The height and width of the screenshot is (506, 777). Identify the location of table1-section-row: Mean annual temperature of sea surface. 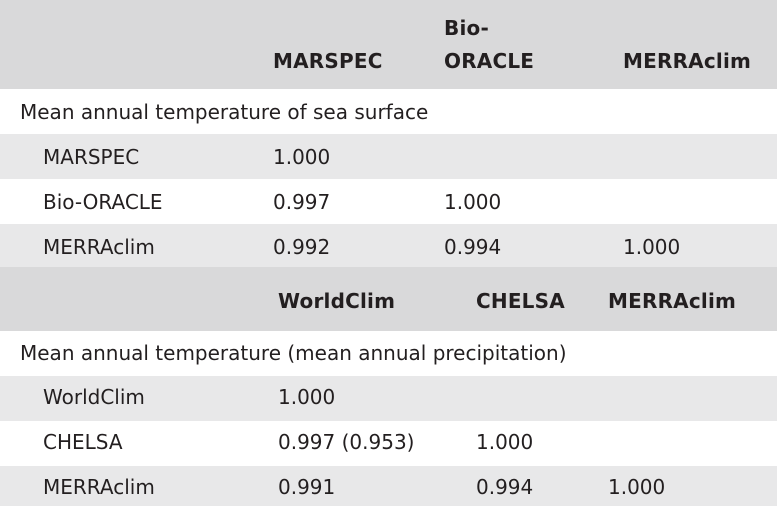
(388, 111).